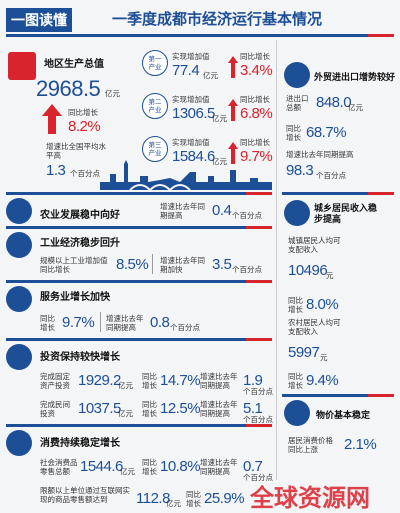  I want to click on investment-compare-value: 1.9, so click(253, 380).